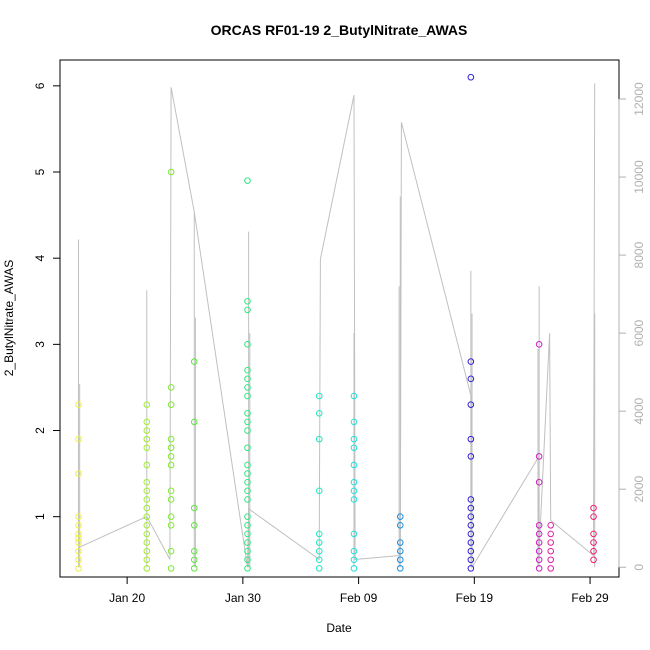 This screenshot has width=650, height=650. I want to click on y-tick-label: 1, so click(40, 516).